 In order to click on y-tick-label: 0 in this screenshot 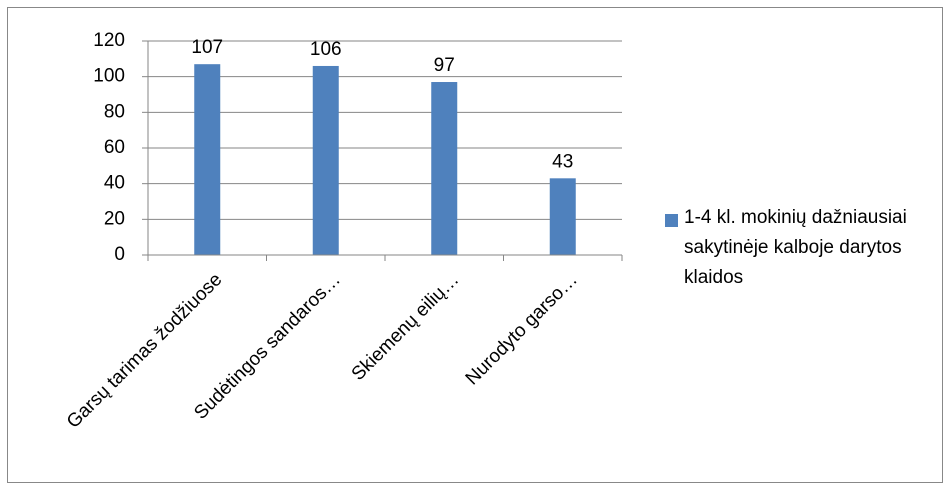, I will do `click(119, 254)`.